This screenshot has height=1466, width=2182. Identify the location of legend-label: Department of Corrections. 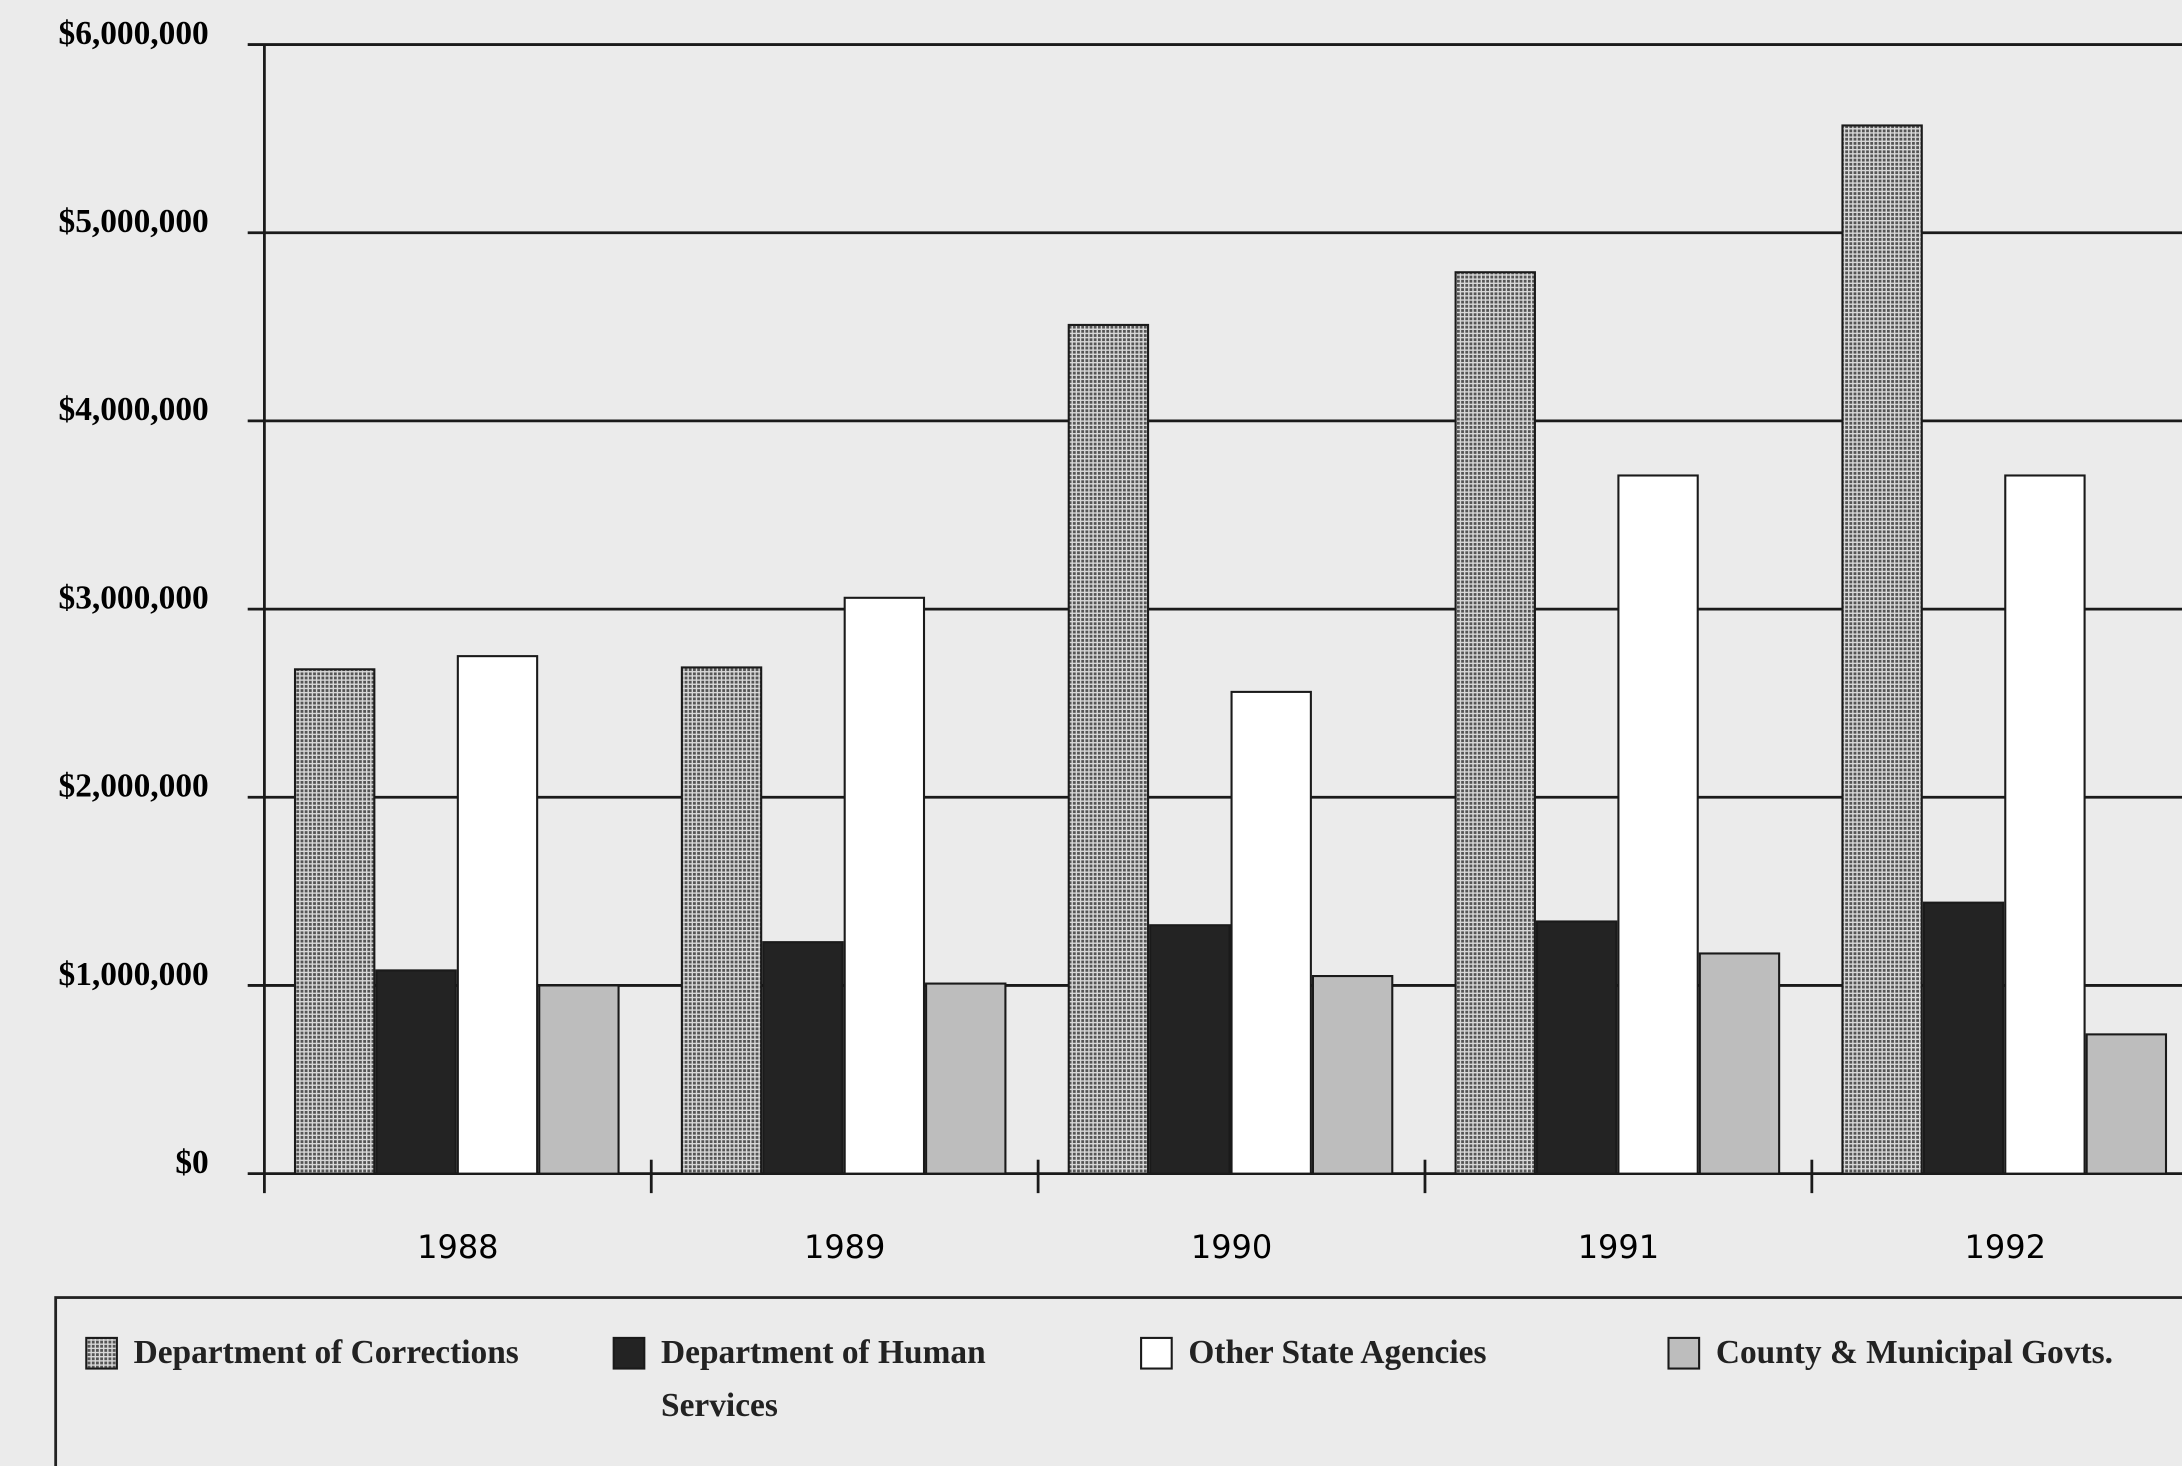
(326, 1353).